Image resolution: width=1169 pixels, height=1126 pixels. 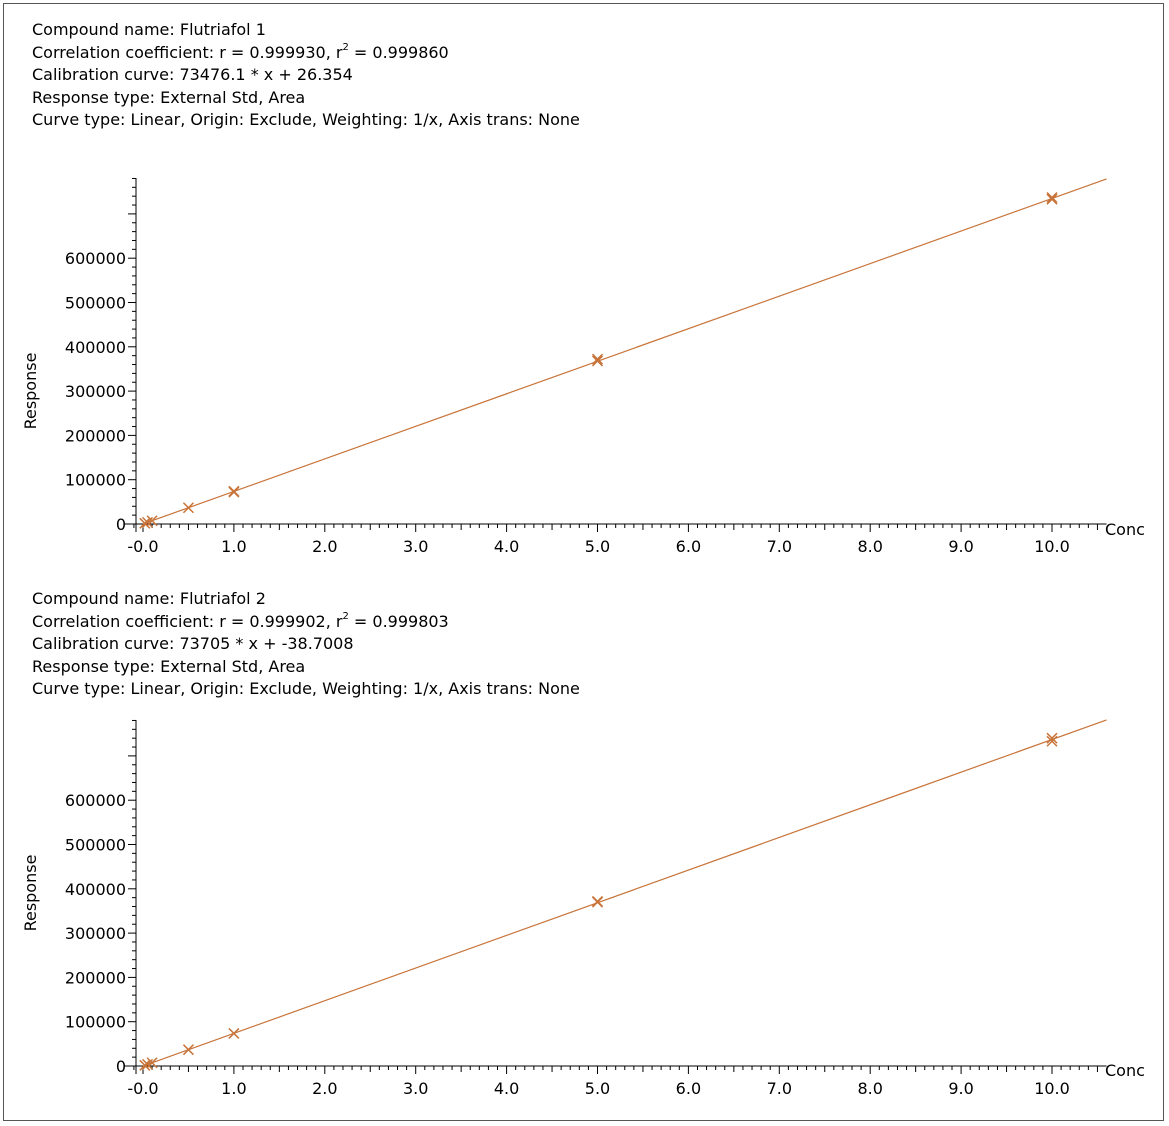 I want to click on compound-name: Compound name: Flutriafol 1, so click(x=149, y=29).